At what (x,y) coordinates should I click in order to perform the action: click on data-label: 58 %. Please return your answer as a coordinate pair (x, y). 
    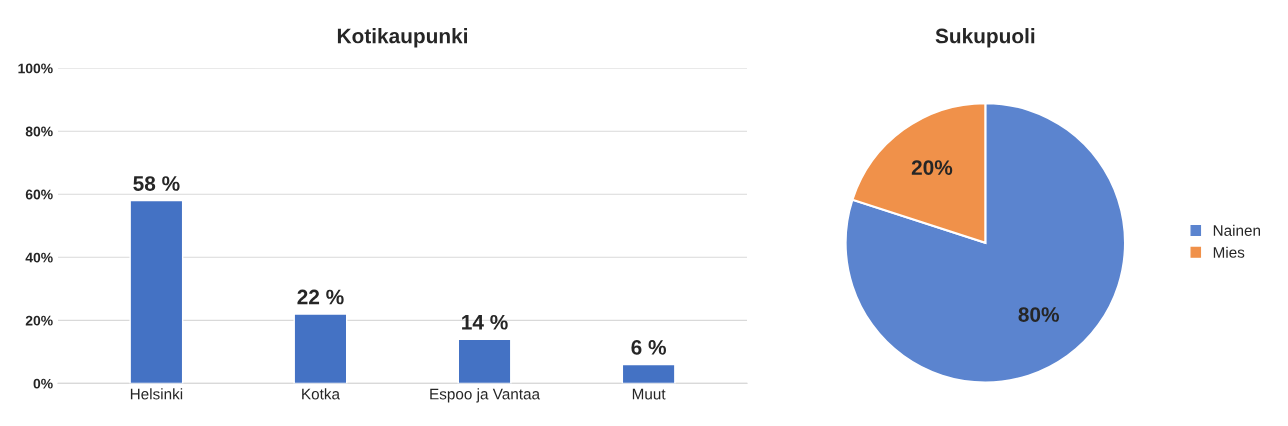
    Looking at the image, I should click on (156, 183).